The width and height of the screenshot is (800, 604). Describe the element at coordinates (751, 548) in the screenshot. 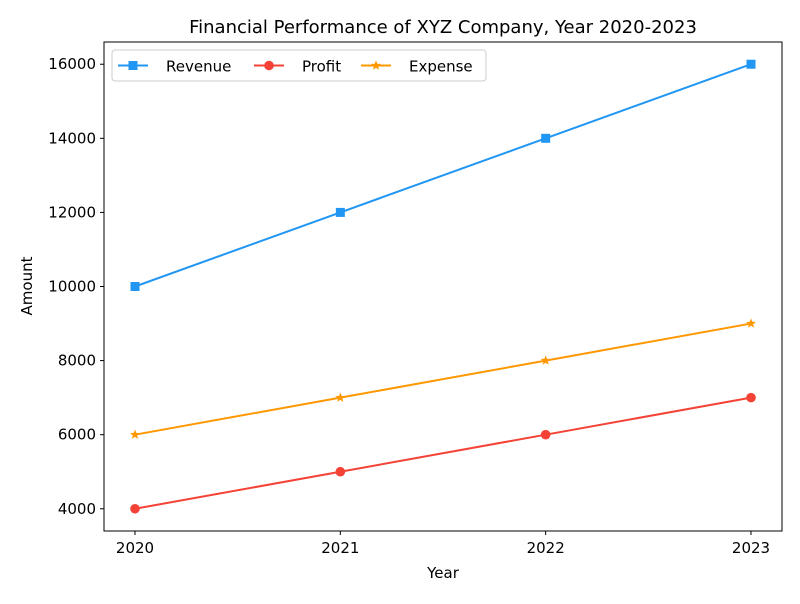

I see `x-tick-label: 2023` at that location.